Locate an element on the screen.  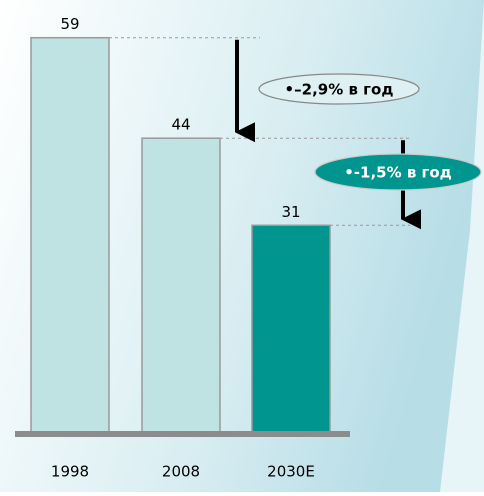
annotation: •–2,9% в год is located at coordinates (339, 90).